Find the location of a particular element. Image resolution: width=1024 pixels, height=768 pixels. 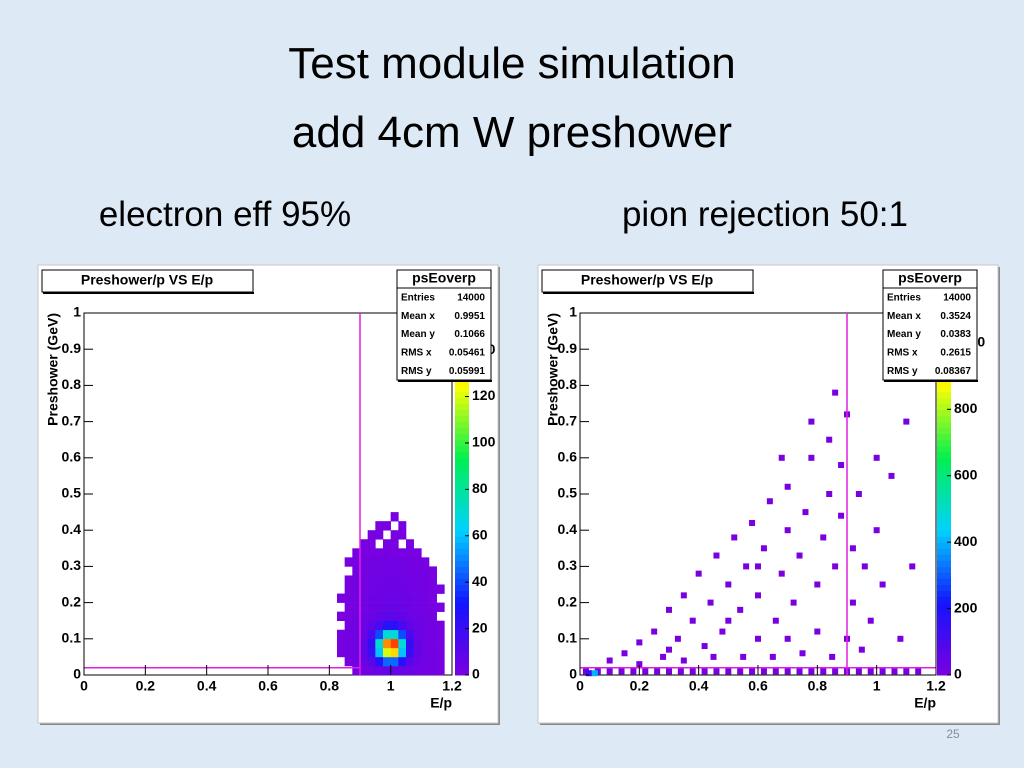

slide-title: add 4cm W preshower is located at coordinates (512, 132).